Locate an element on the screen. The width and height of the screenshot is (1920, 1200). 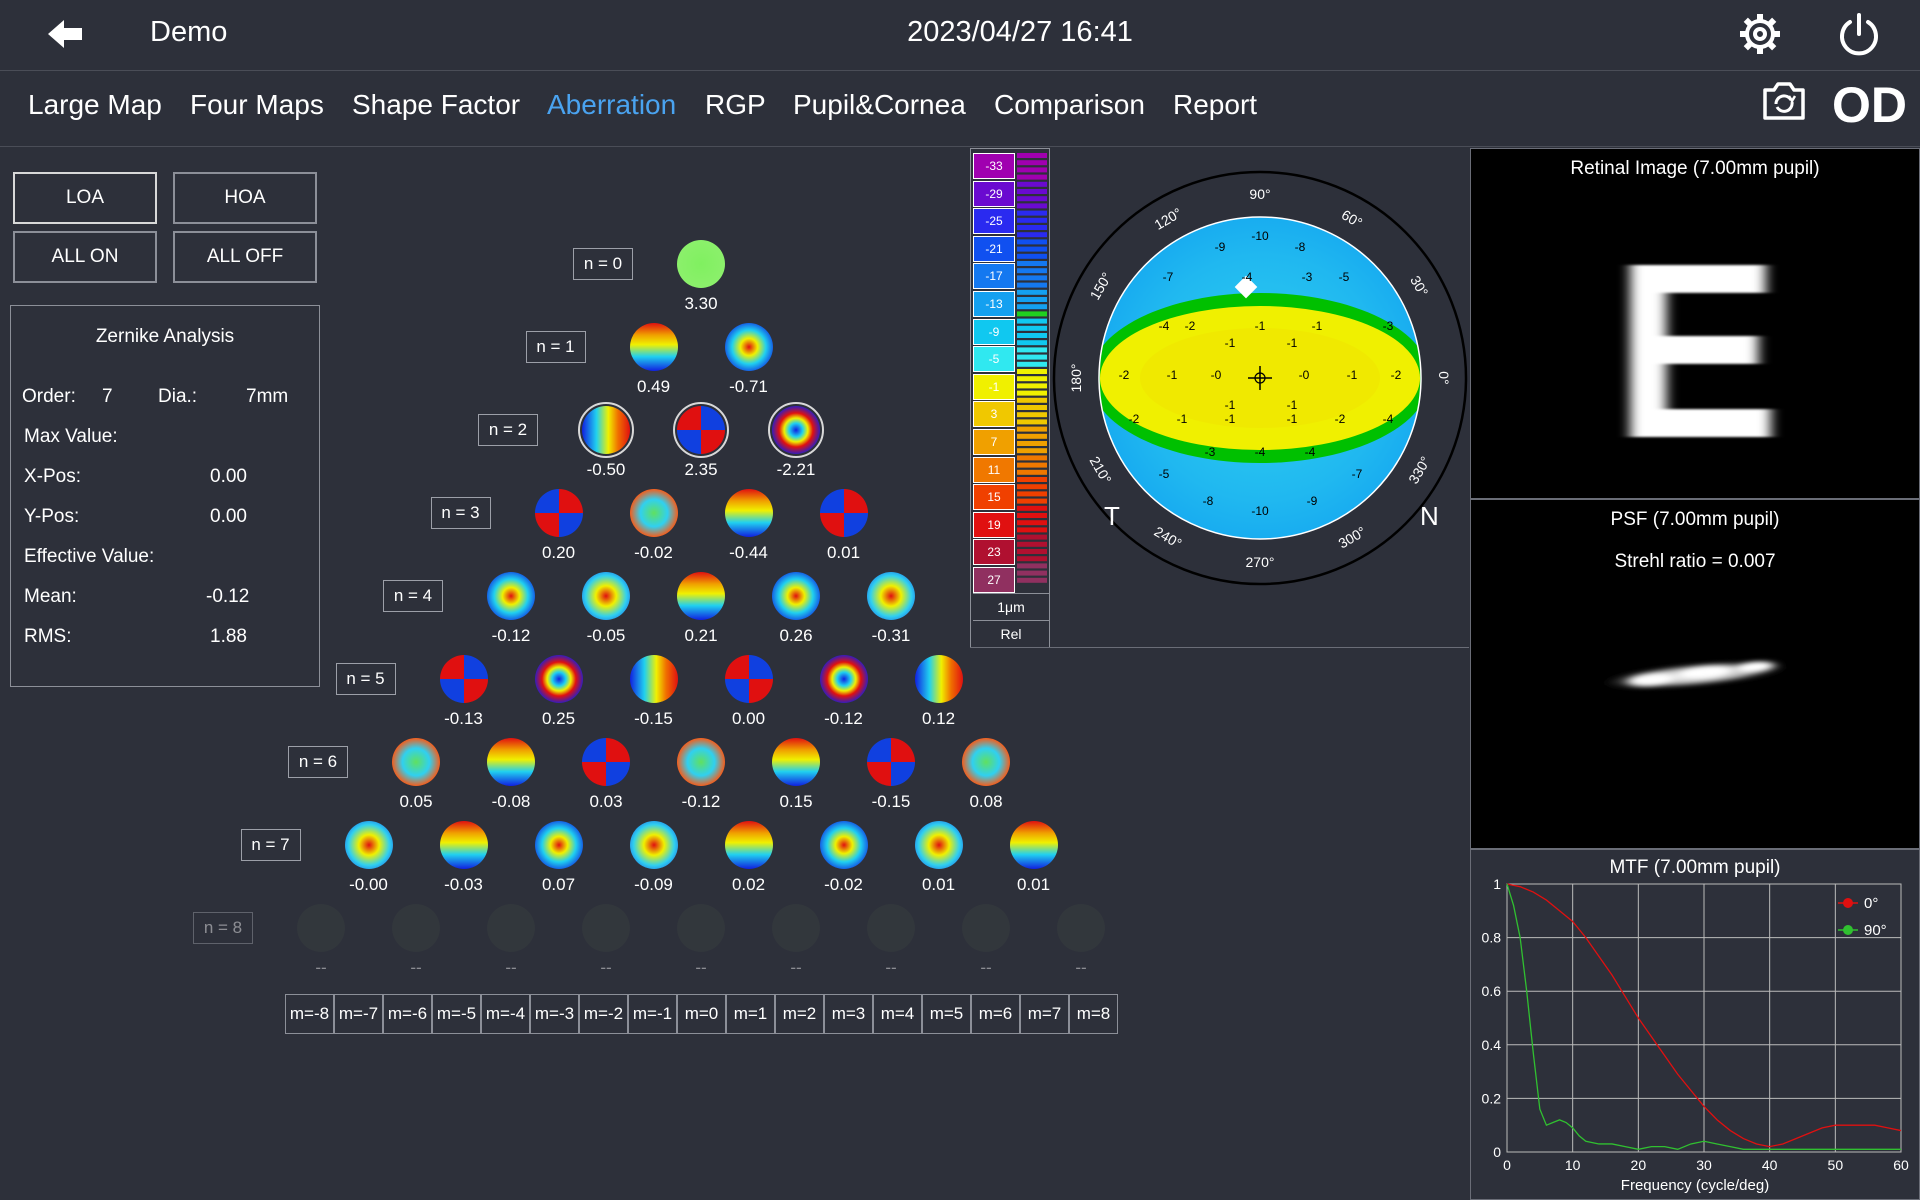
m-label: m=3 is located at coordinates (848, 1014).